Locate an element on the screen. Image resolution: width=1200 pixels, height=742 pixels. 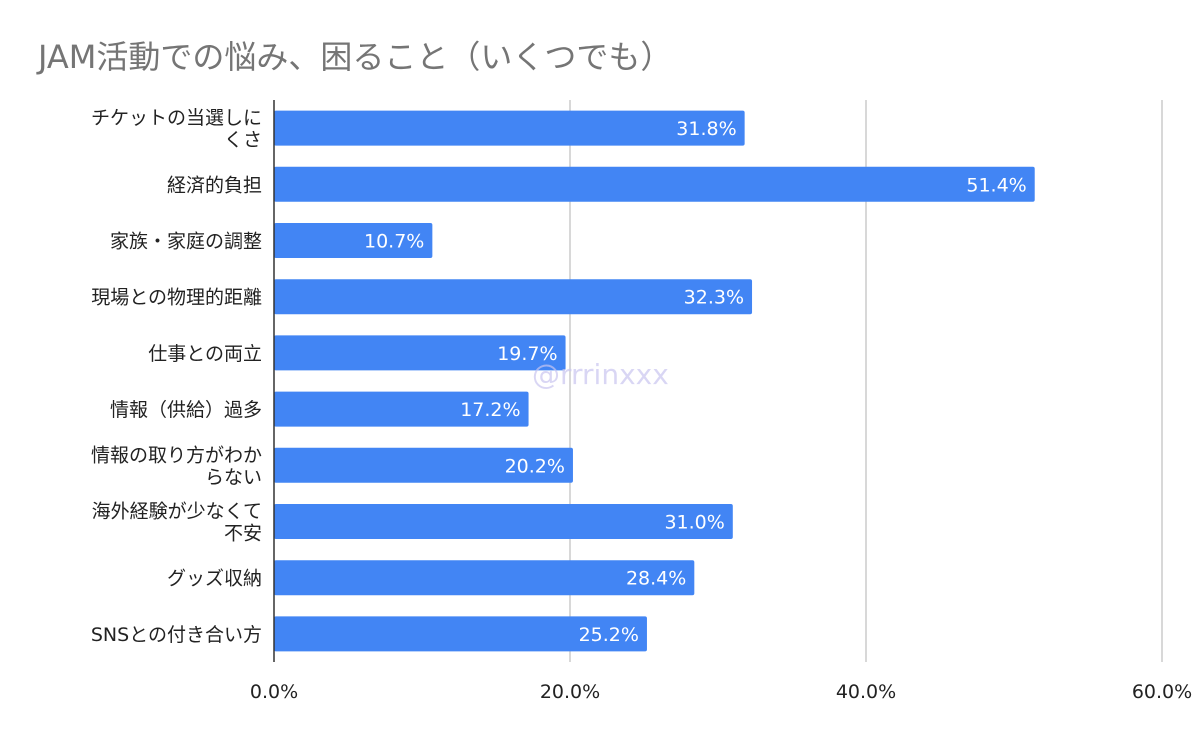
category-label: 情報（供給）過多 is located at coordinates (186, 410).